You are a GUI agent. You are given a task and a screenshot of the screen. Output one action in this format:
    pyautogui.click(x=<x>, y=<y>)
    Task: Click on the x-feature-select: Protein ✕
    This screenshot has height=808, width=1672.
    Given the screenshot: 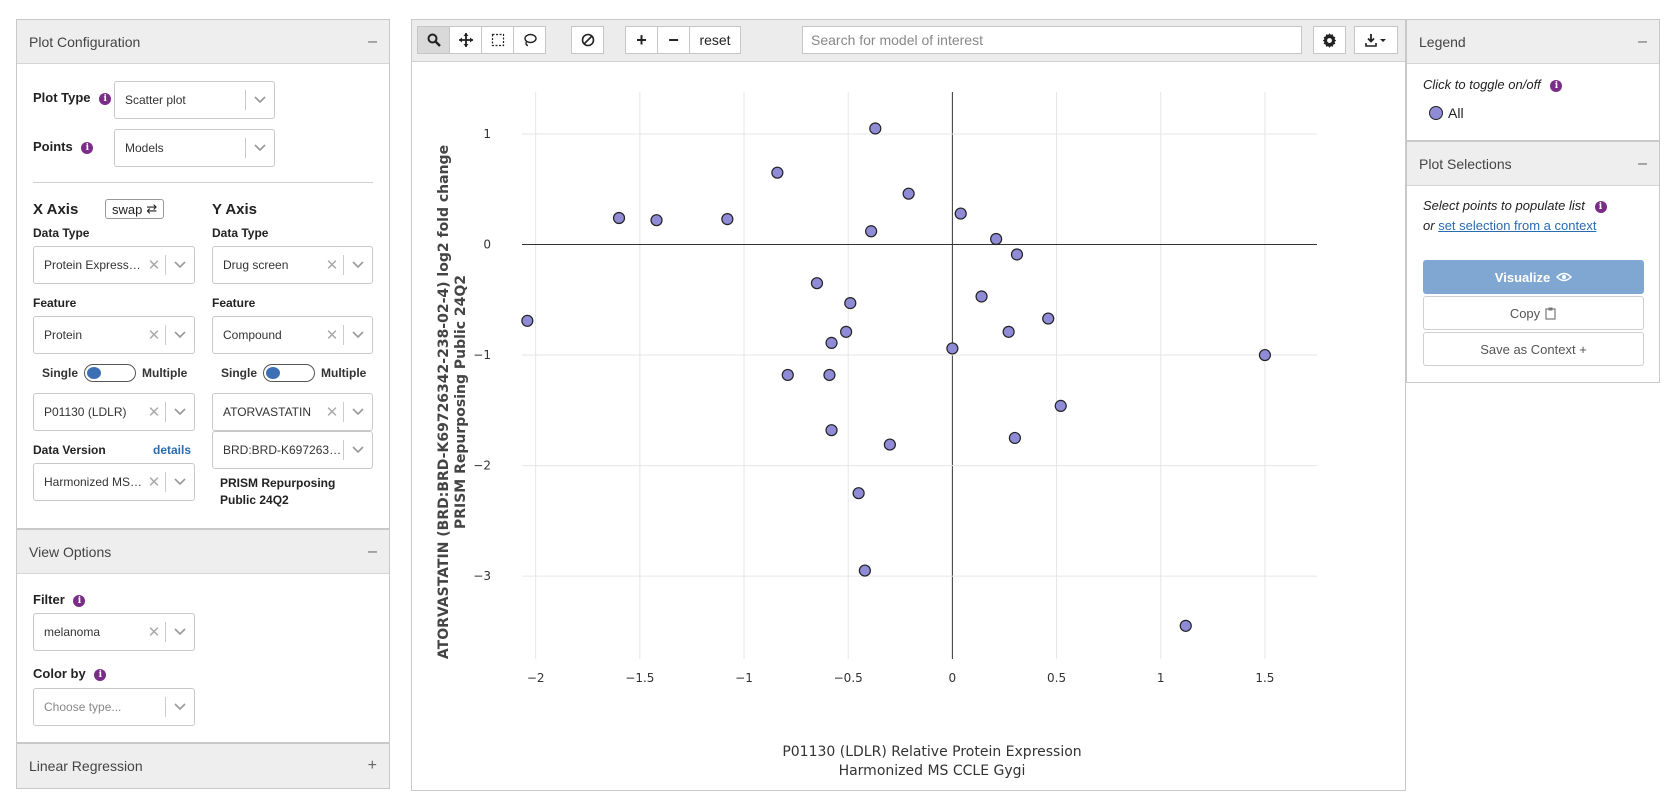 What is the action you would take?
    pyautogui.click(x=114, y=335)
    